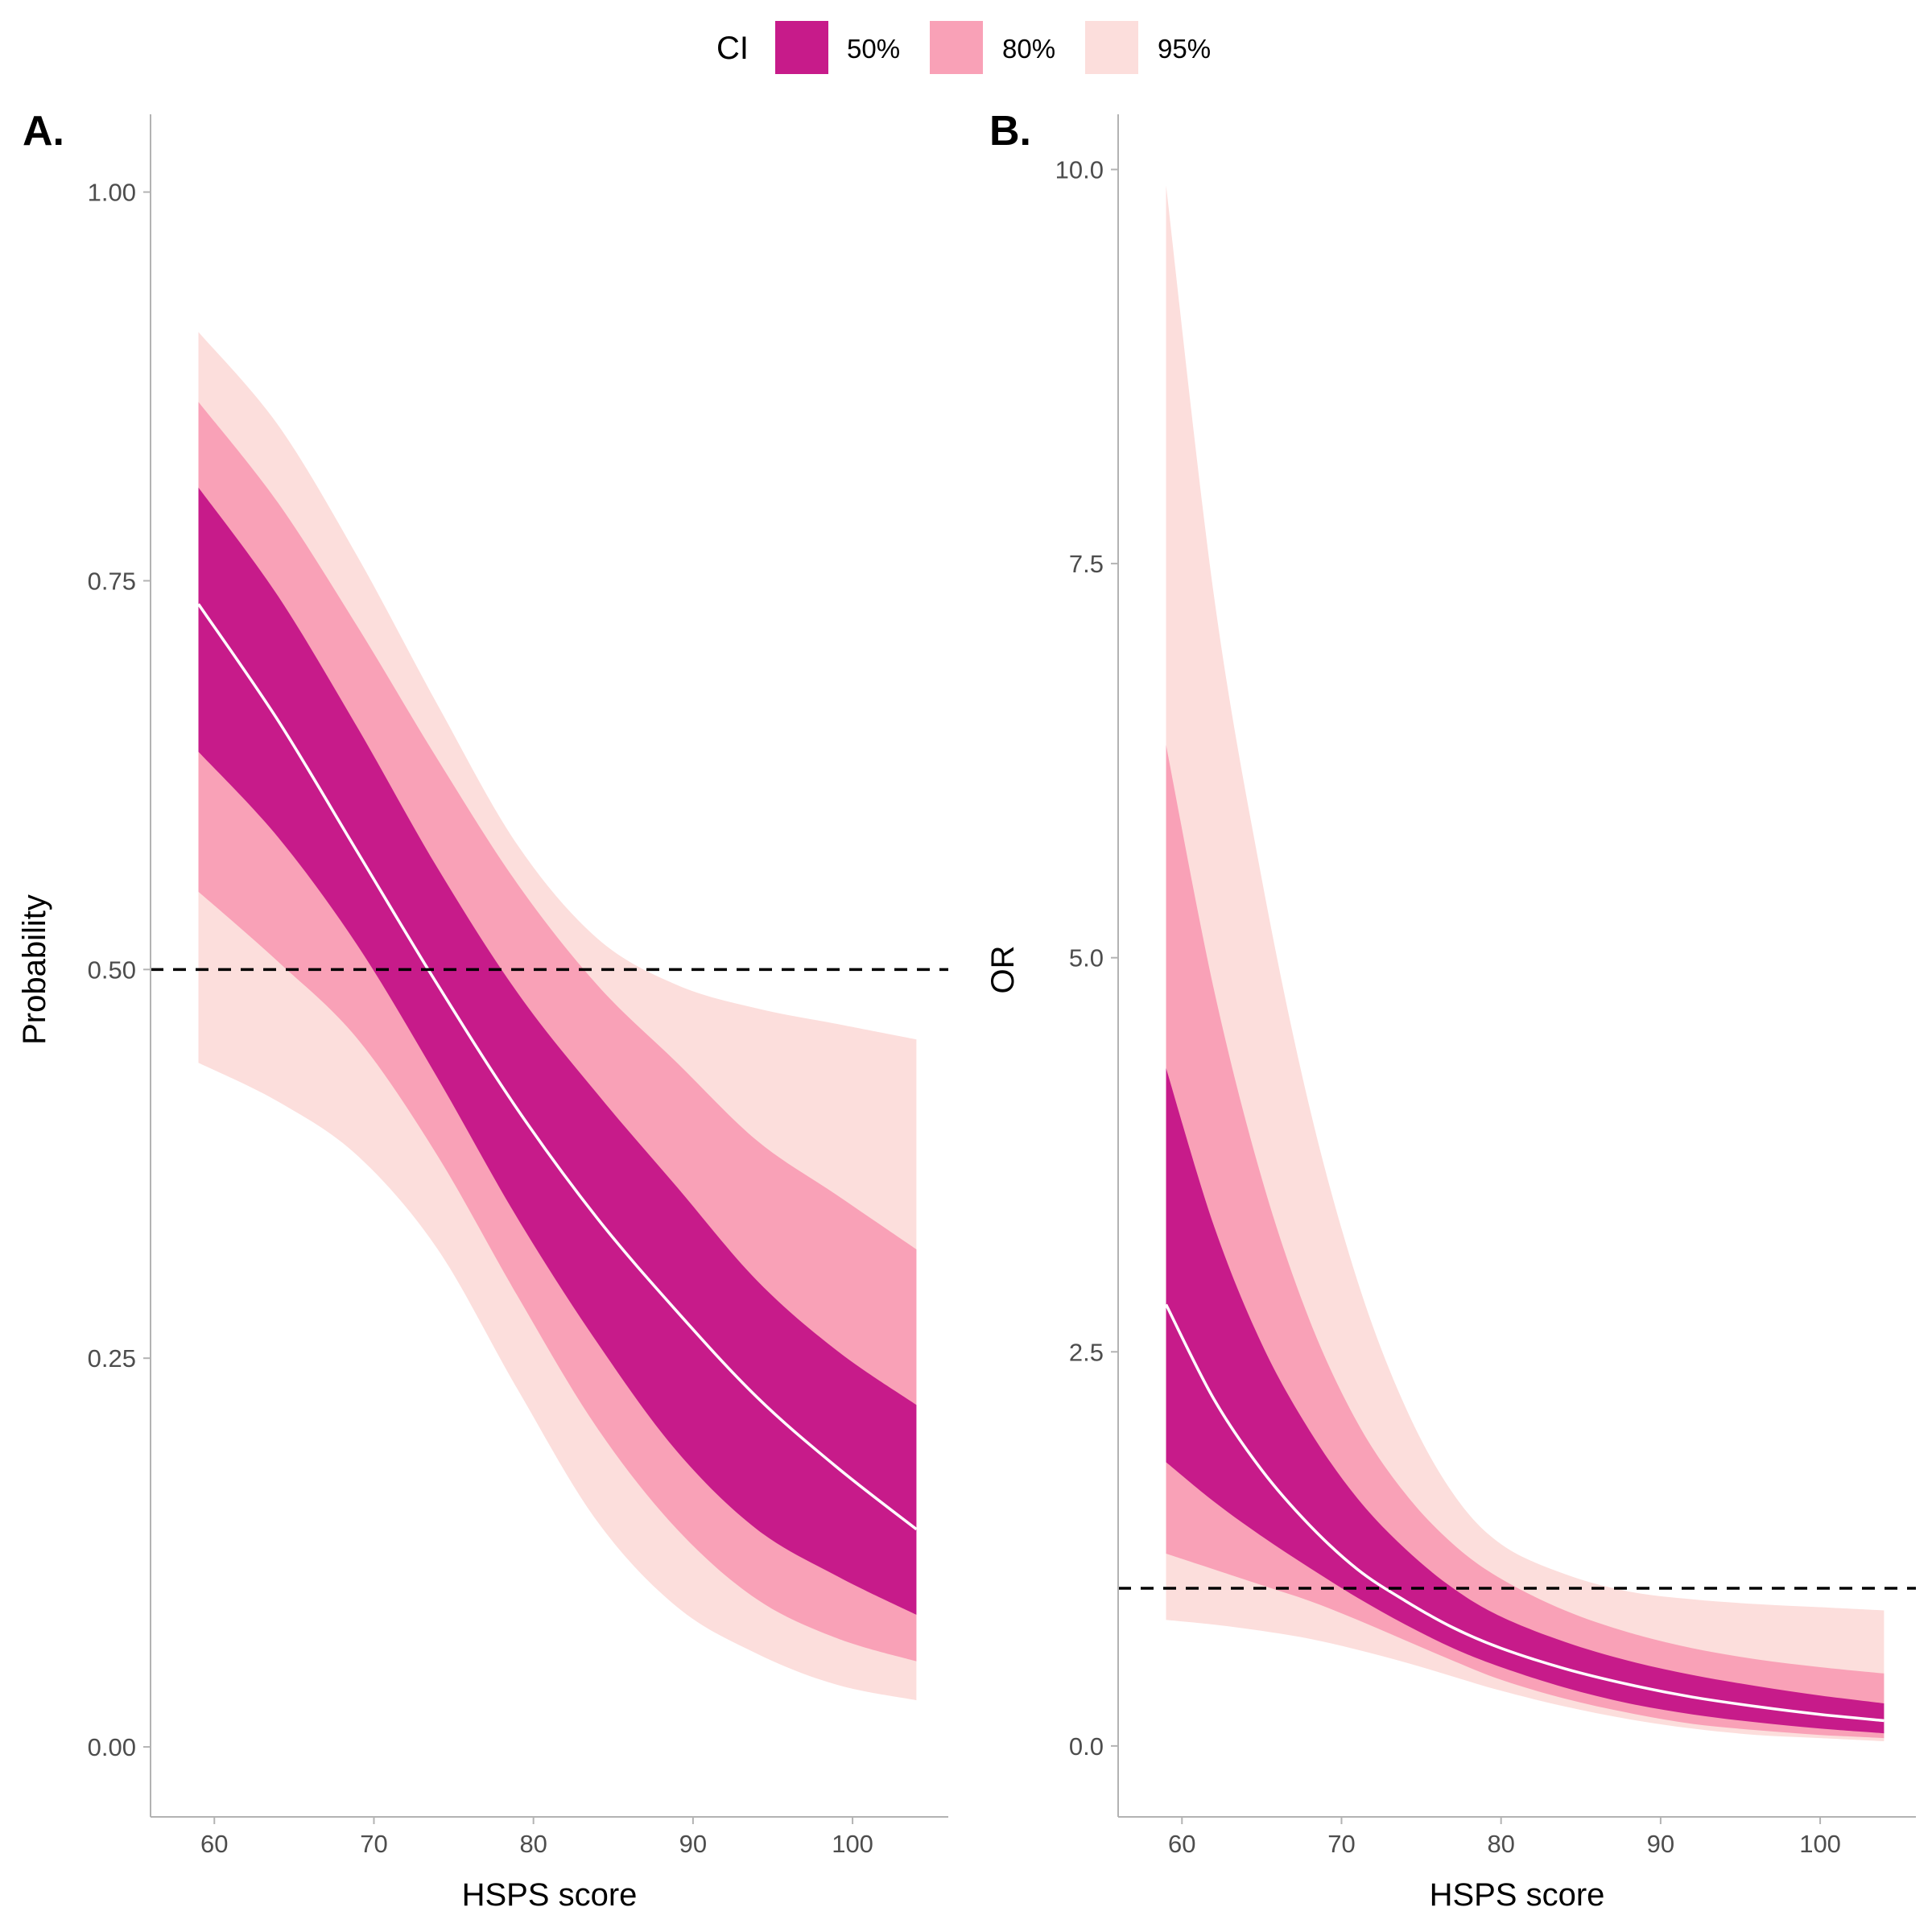  Describe the element at coordinates (1079, 170) in the screenshot. I see `y-tick-label: 10.0` at that location.